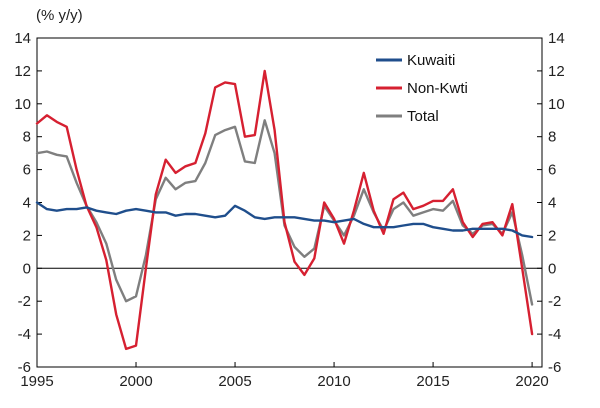 The image size is (600, 408). What do you see at coordinates (59, 15) in the screenshot?
I see `unit-label: (% y/y)` at bounding box center [59, 15].